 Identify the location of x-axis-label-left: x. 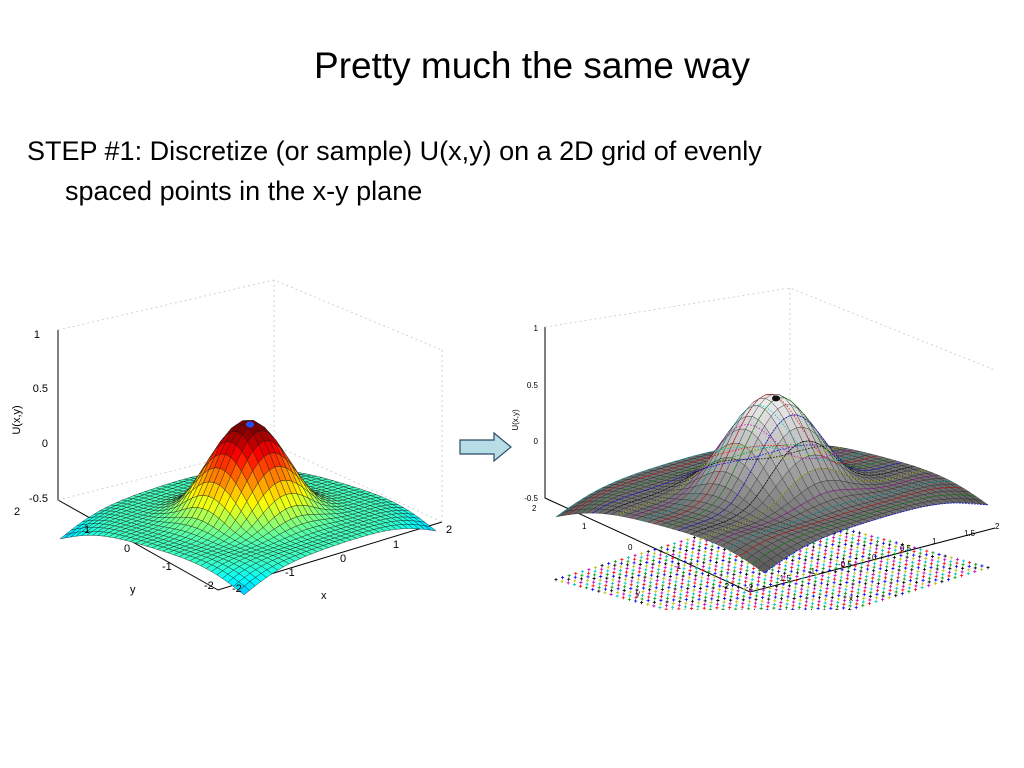
(324, 596).